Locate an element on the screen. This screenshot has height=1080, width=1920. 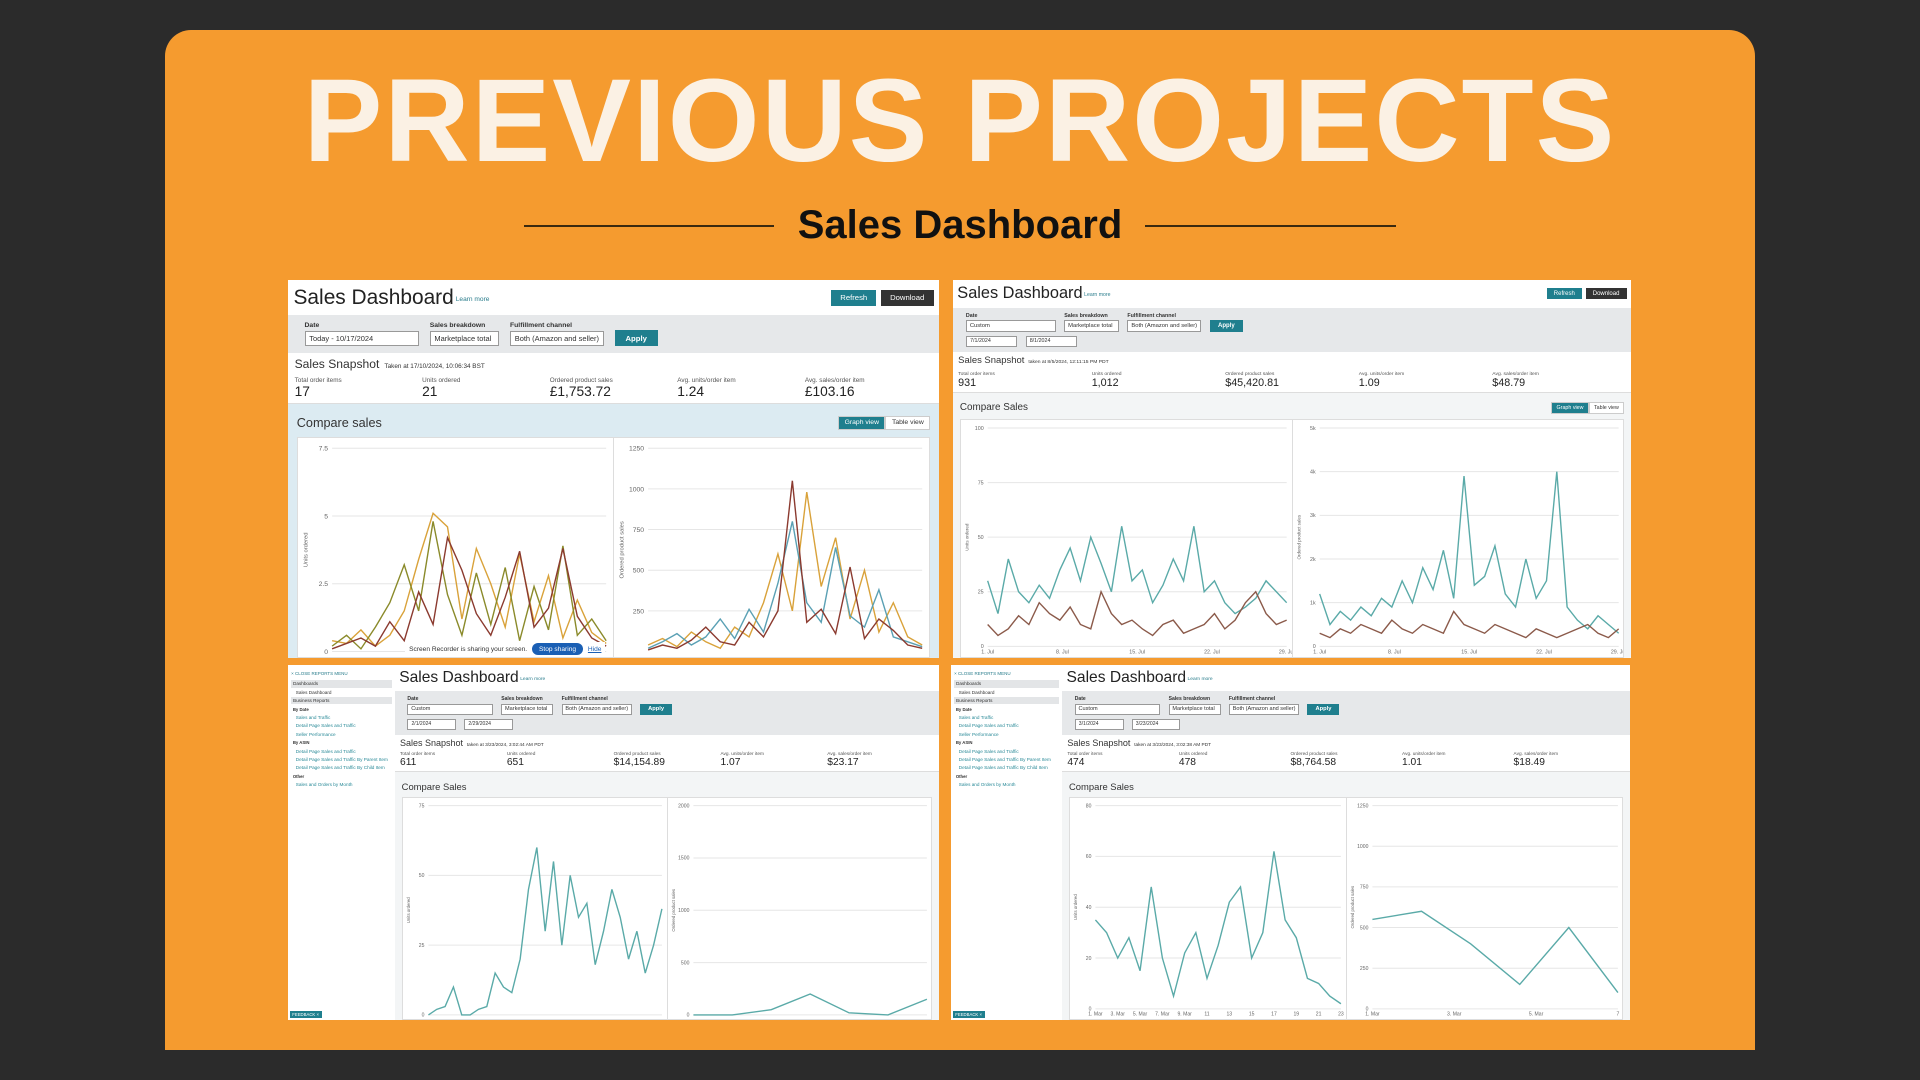
y-tick-label: 750 is located at coordinates (639, 530).